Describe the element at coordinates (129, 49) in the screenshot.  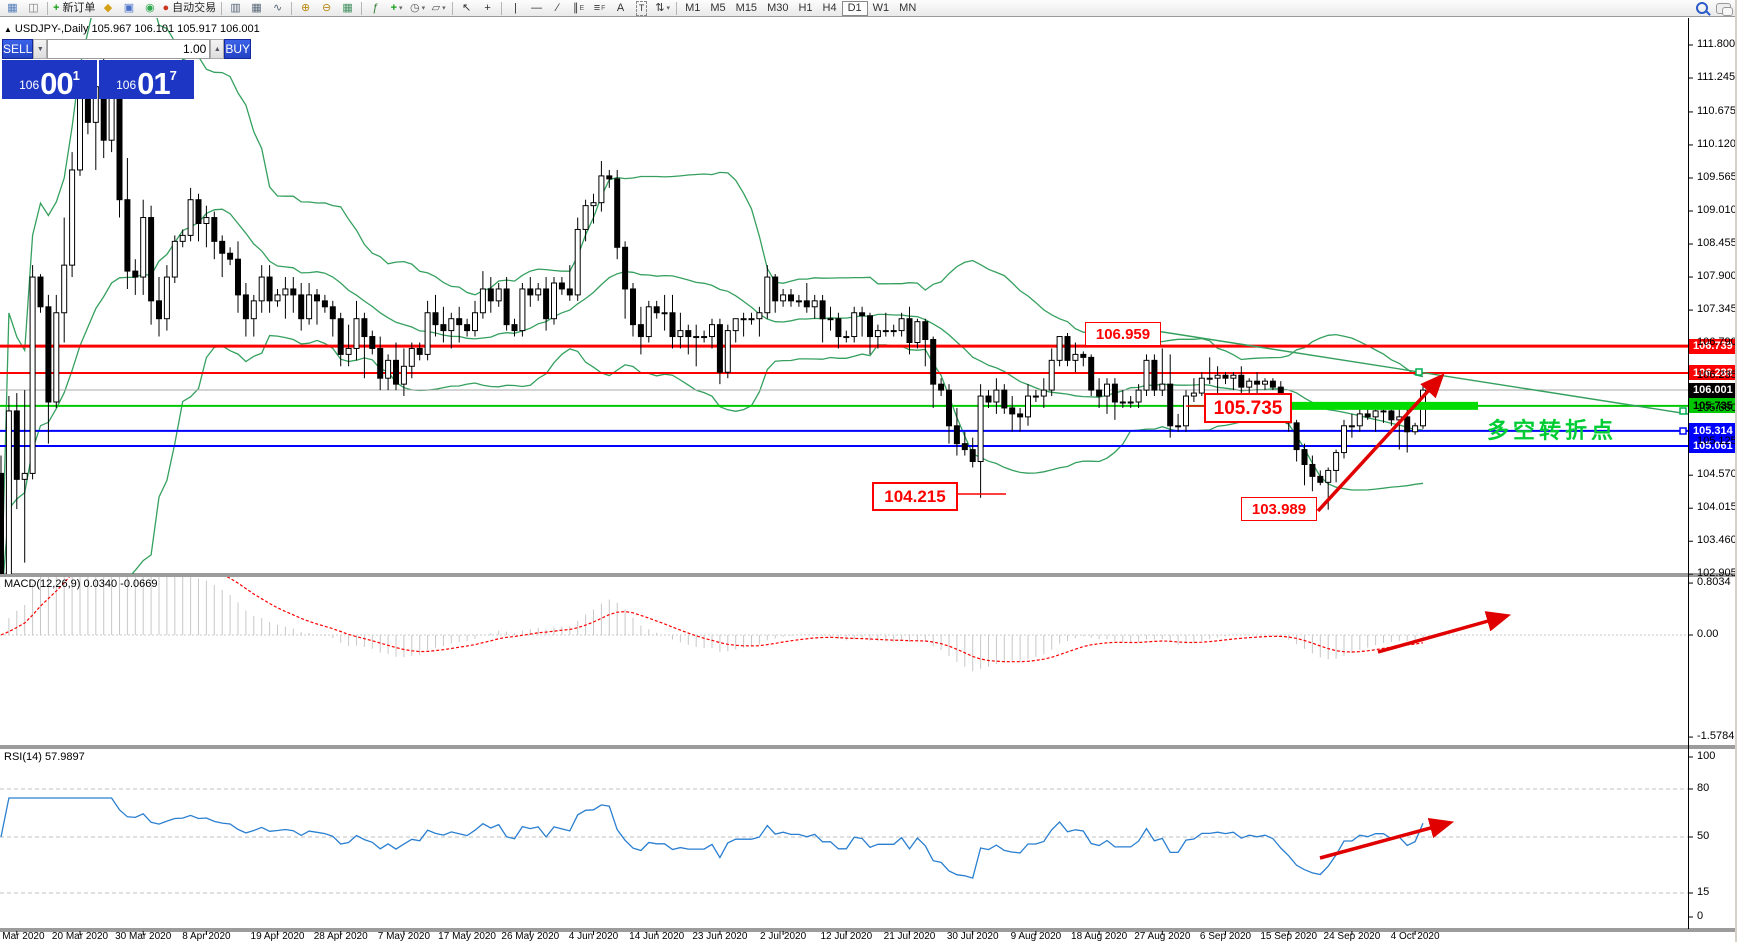
I see `volume-input` at that location.